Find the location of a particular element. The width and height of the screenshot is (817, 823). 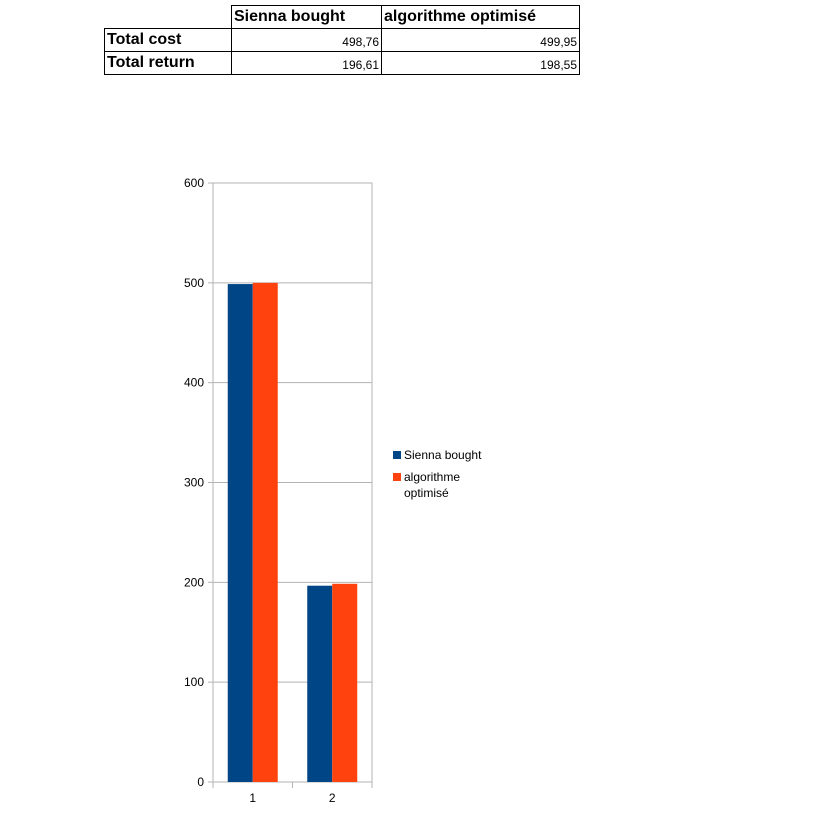

table-header-row: Sienna bought algorithme optimisé is located at coordinates (342, 17).